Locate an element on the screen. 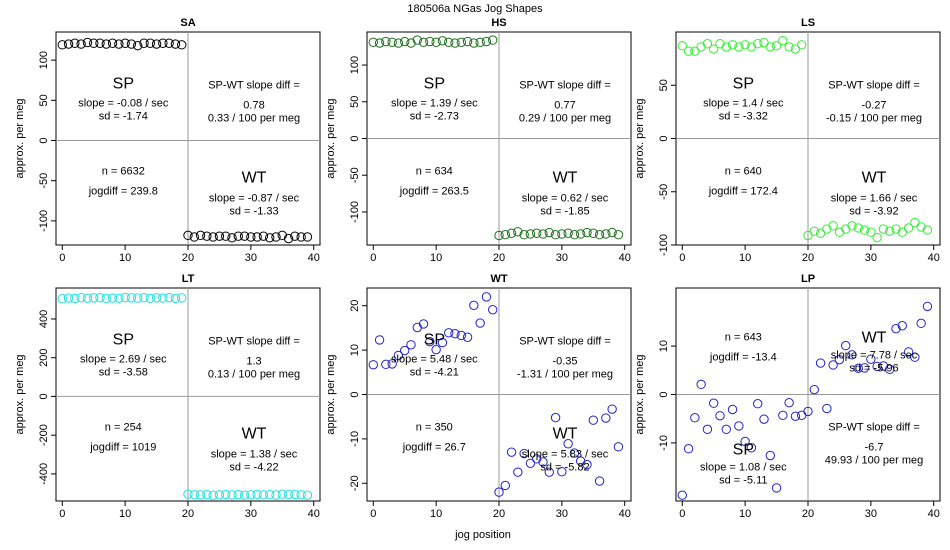 The height and width of the screenshot is (550, 950). sp-slope: slope = -0.08 / sec is located at coordinates (123, 103).